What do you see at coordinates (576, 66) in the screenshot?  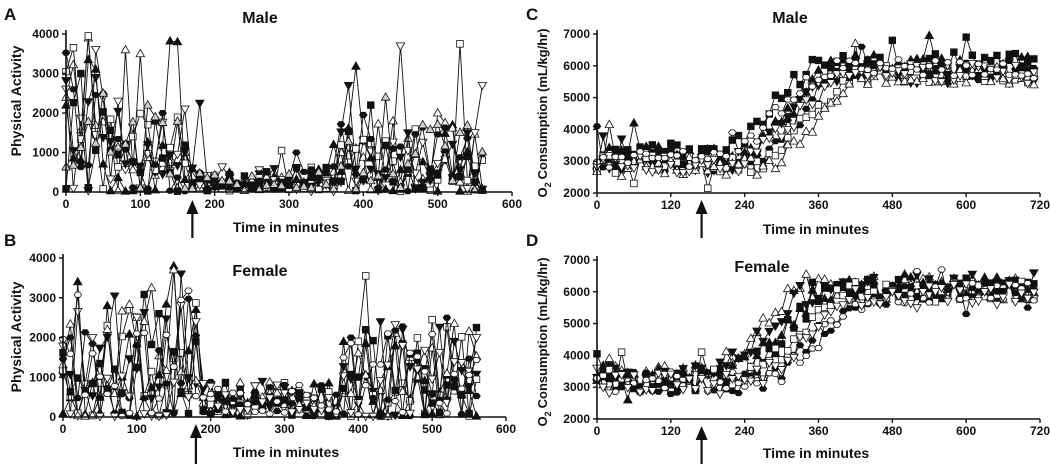 I see `panel-c-y-tick-label: 6000` at bounding box center [576, 66].